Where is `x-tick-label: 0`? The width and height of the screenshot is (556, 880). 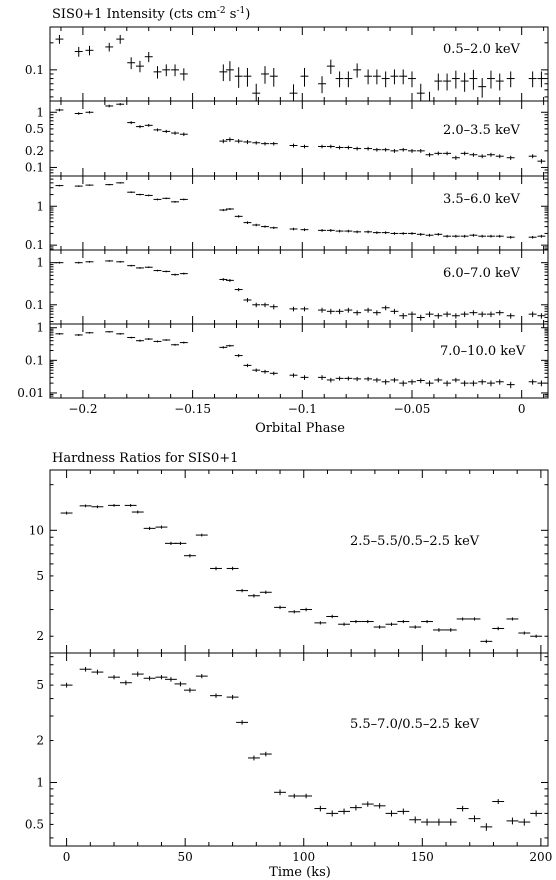
x-tick-label: 0 is located at coordinates (67, 857).